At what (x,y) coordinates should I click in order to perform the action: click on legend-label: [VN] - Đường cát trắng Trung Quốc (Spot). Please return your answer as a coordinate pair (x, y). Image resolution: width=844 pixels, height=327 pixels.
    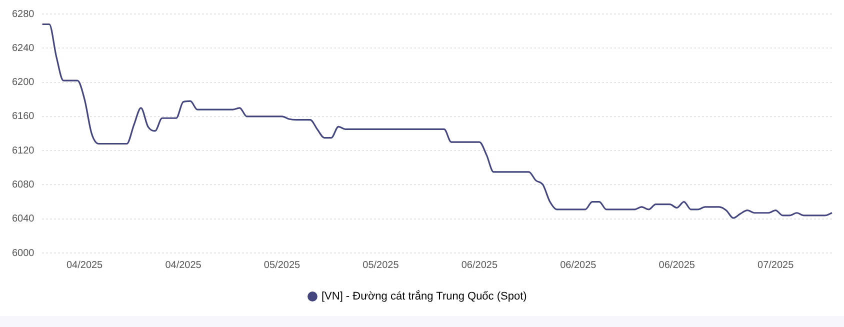
    Looking at the image, I should click on (424, 296).